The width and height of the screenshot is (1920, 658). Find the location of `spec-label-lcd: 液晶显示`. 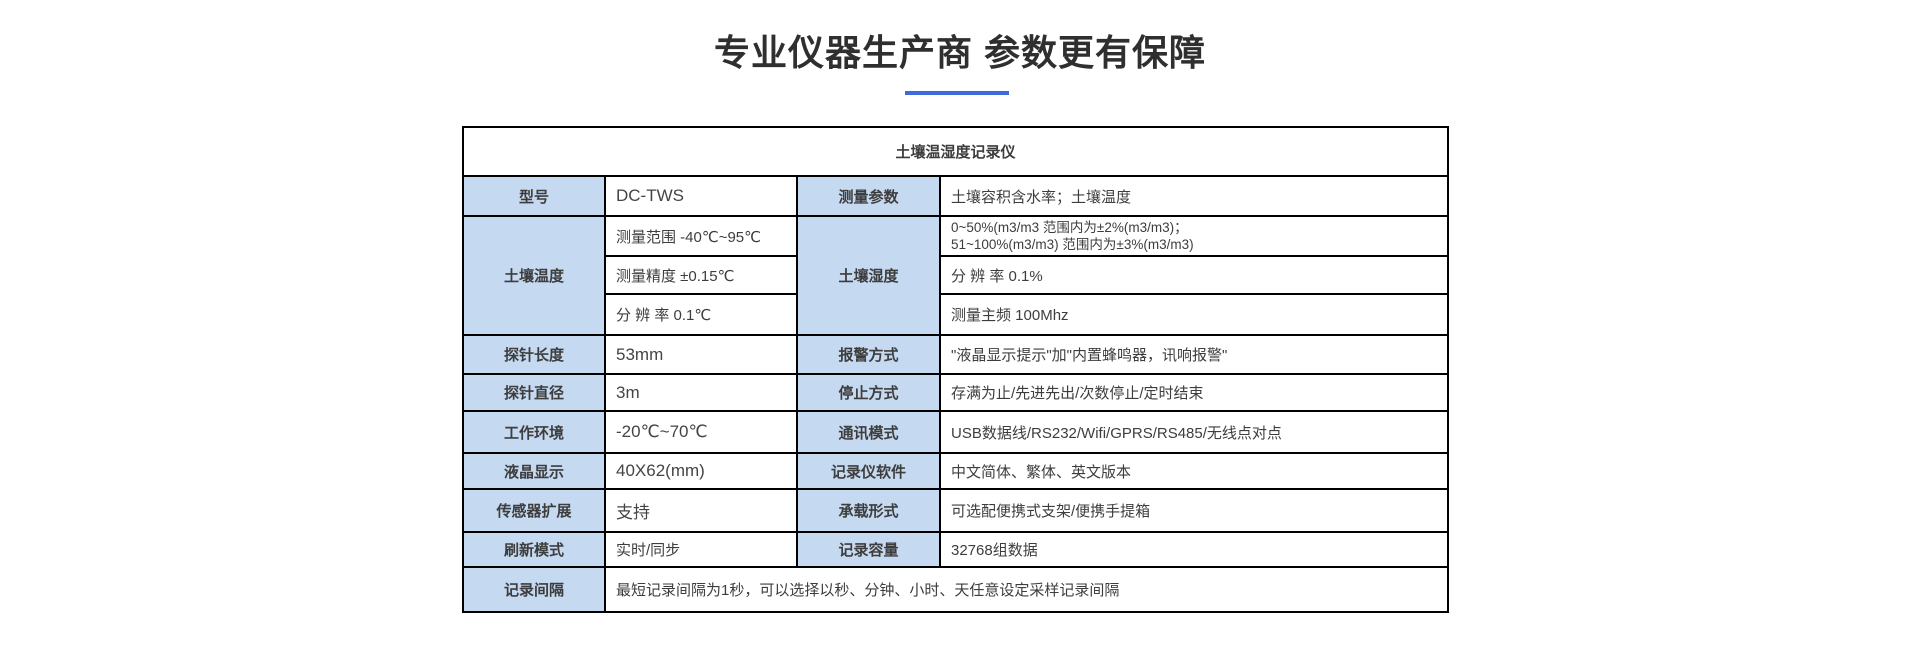

spec-label-lcd: 液晶显示 is located at coordinates (534, 471).